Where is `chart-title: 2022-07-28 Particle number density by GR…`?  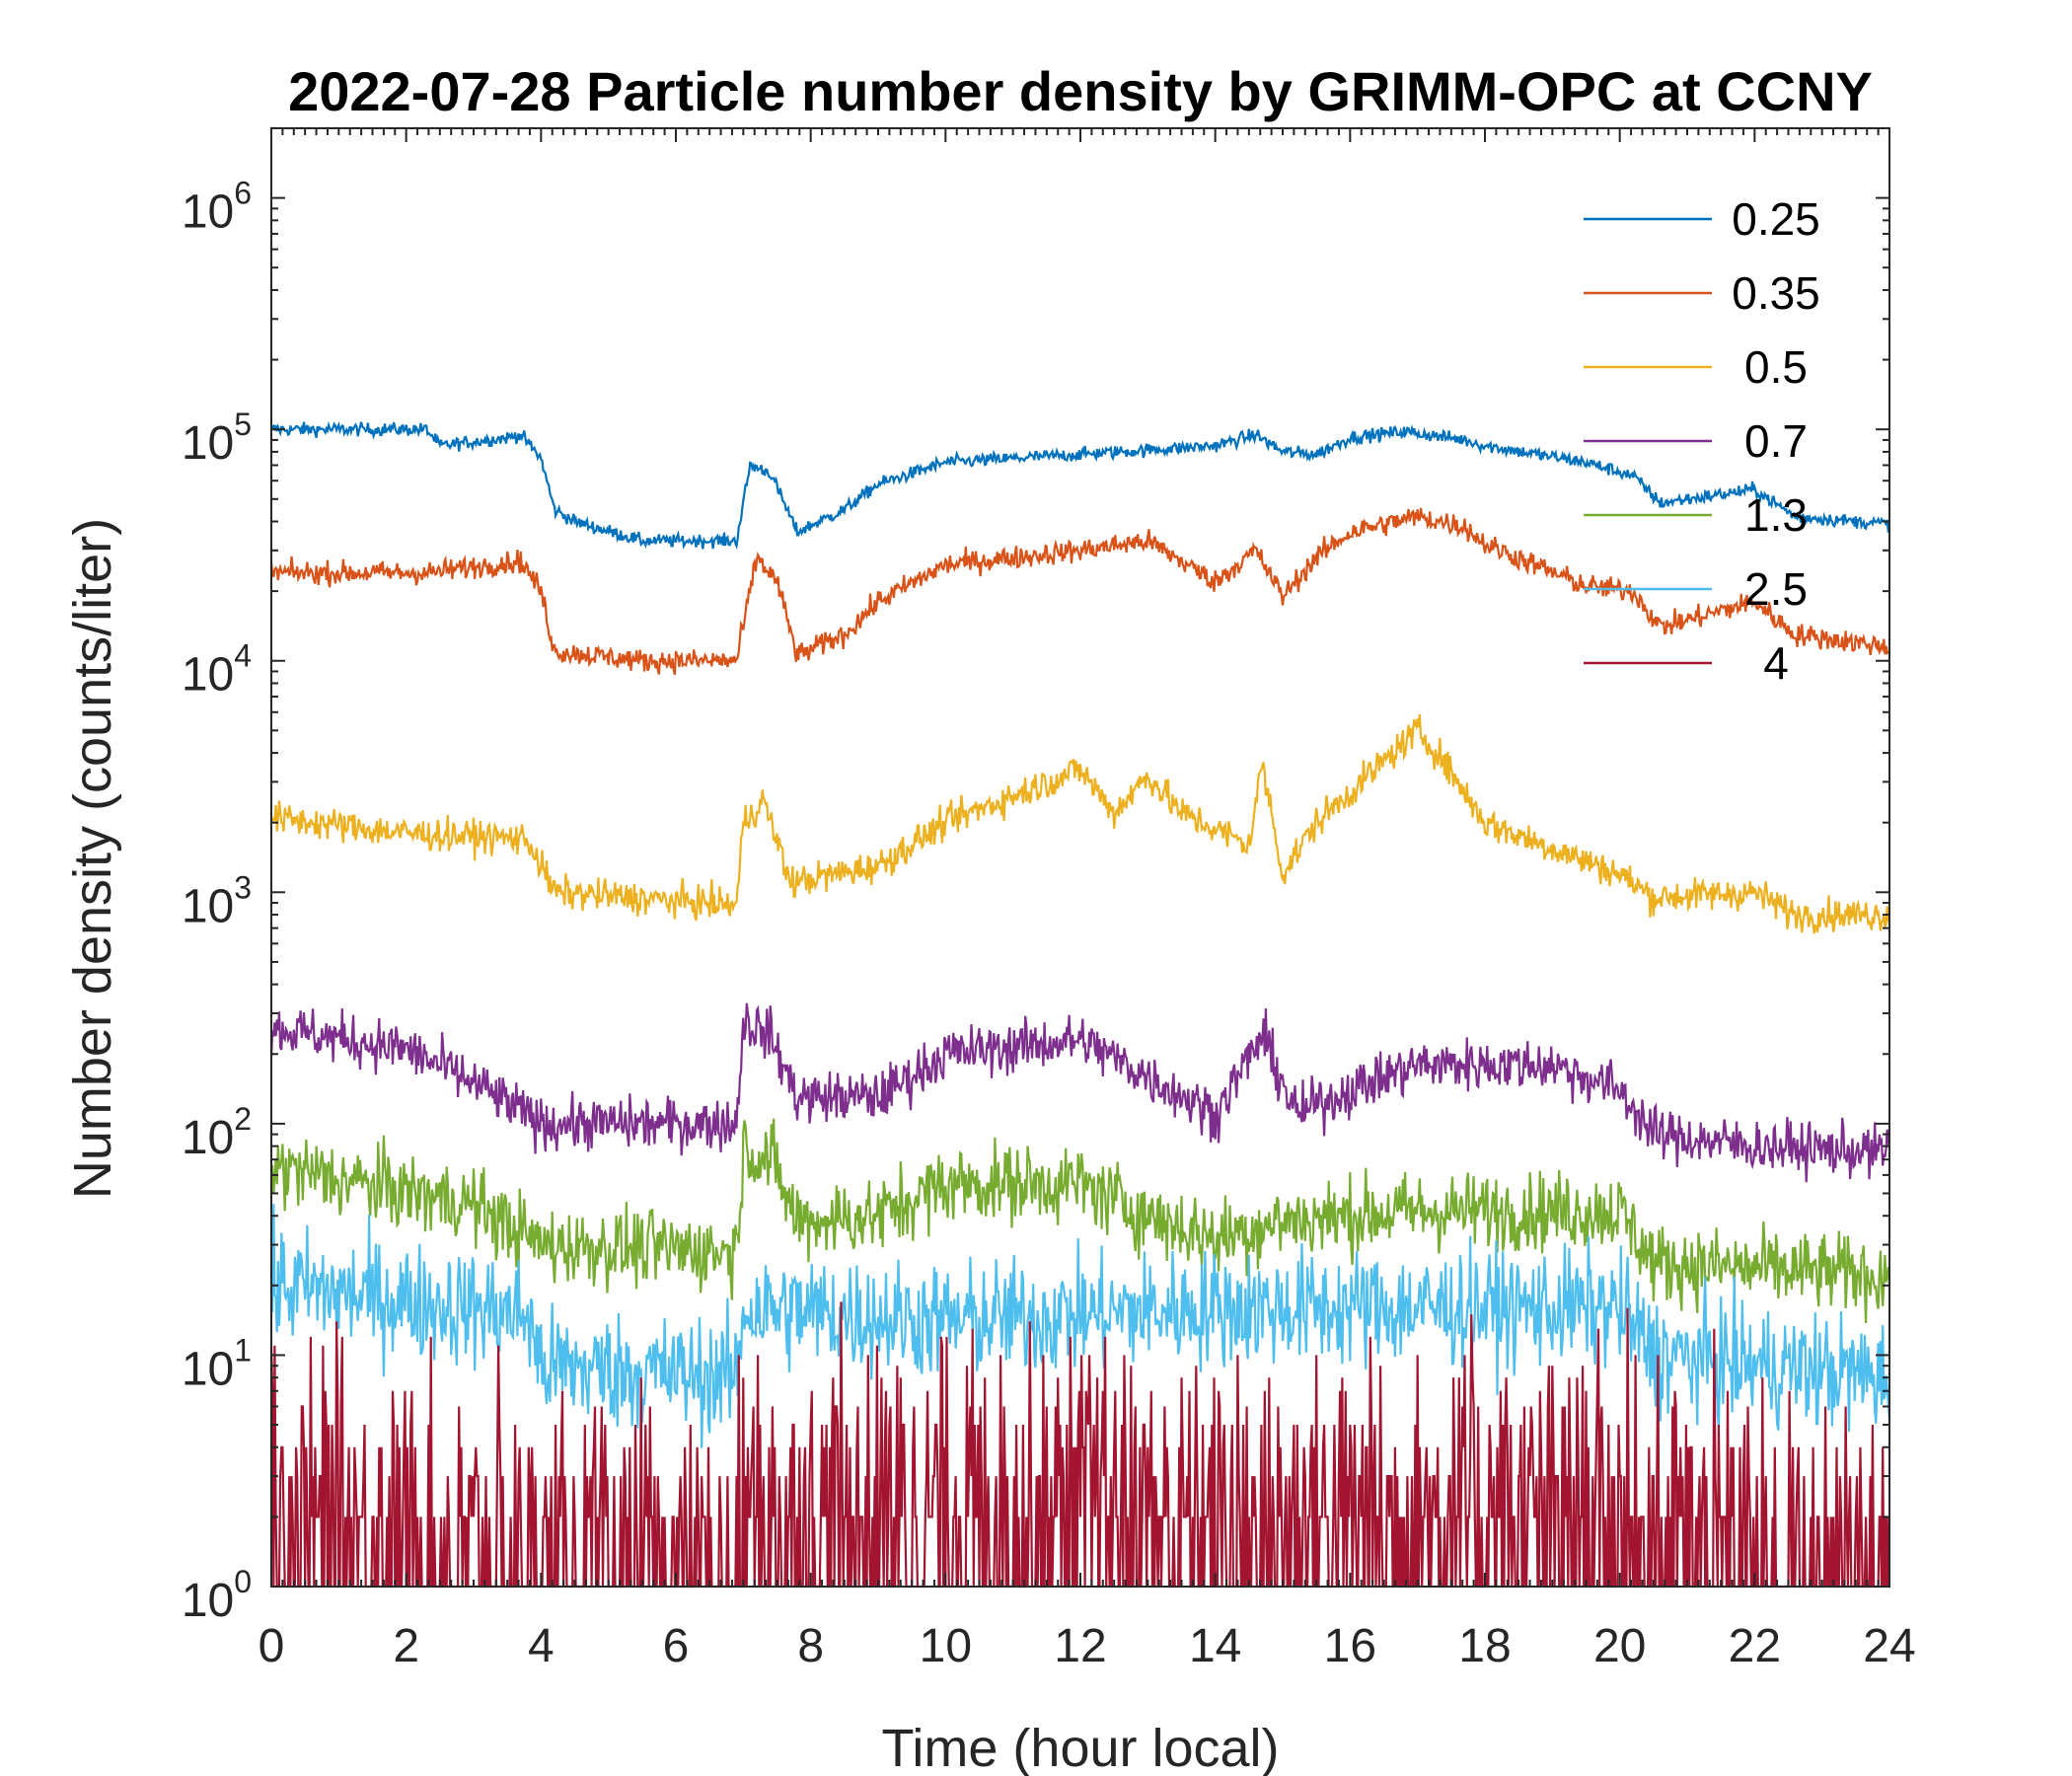
chart-title: 2022-07-28 Particle number density by GR… is located at coordinates (1081, 91).